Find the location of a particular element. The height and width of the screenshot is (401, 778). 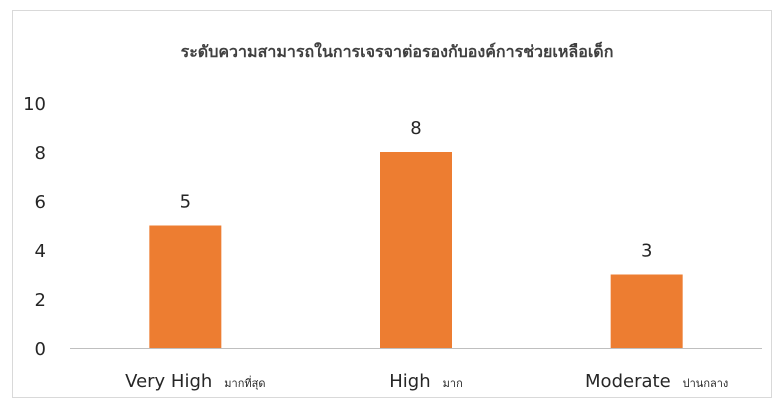

x-tick-label: Moderate ปานกลาง is located at coordinates (656, 381).